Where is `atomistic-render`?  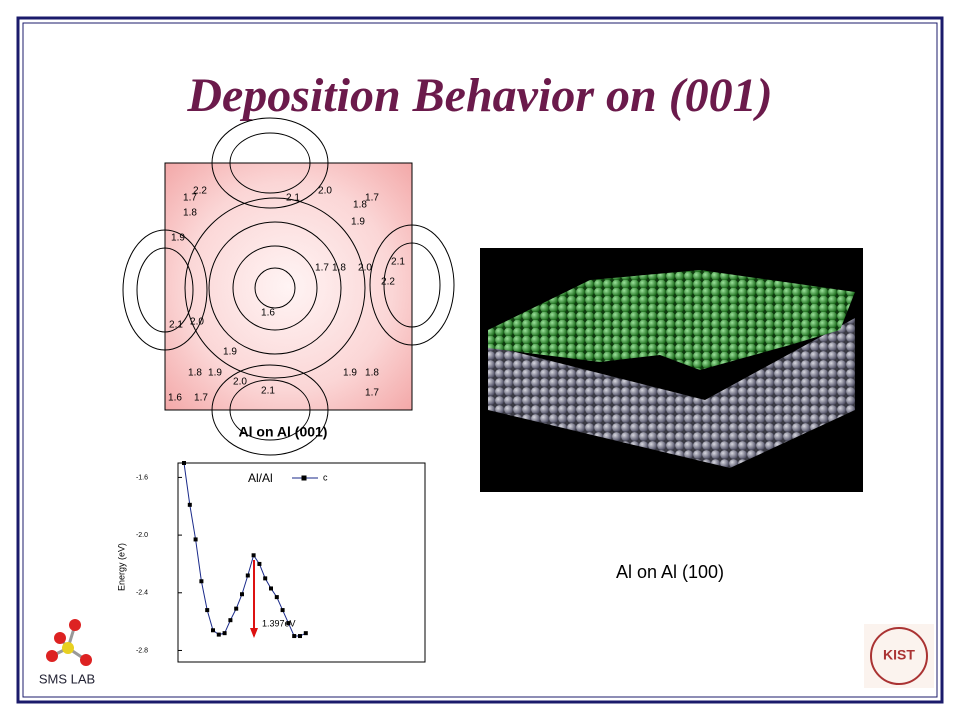
atomistic-render is located at coordinates (671, 370).